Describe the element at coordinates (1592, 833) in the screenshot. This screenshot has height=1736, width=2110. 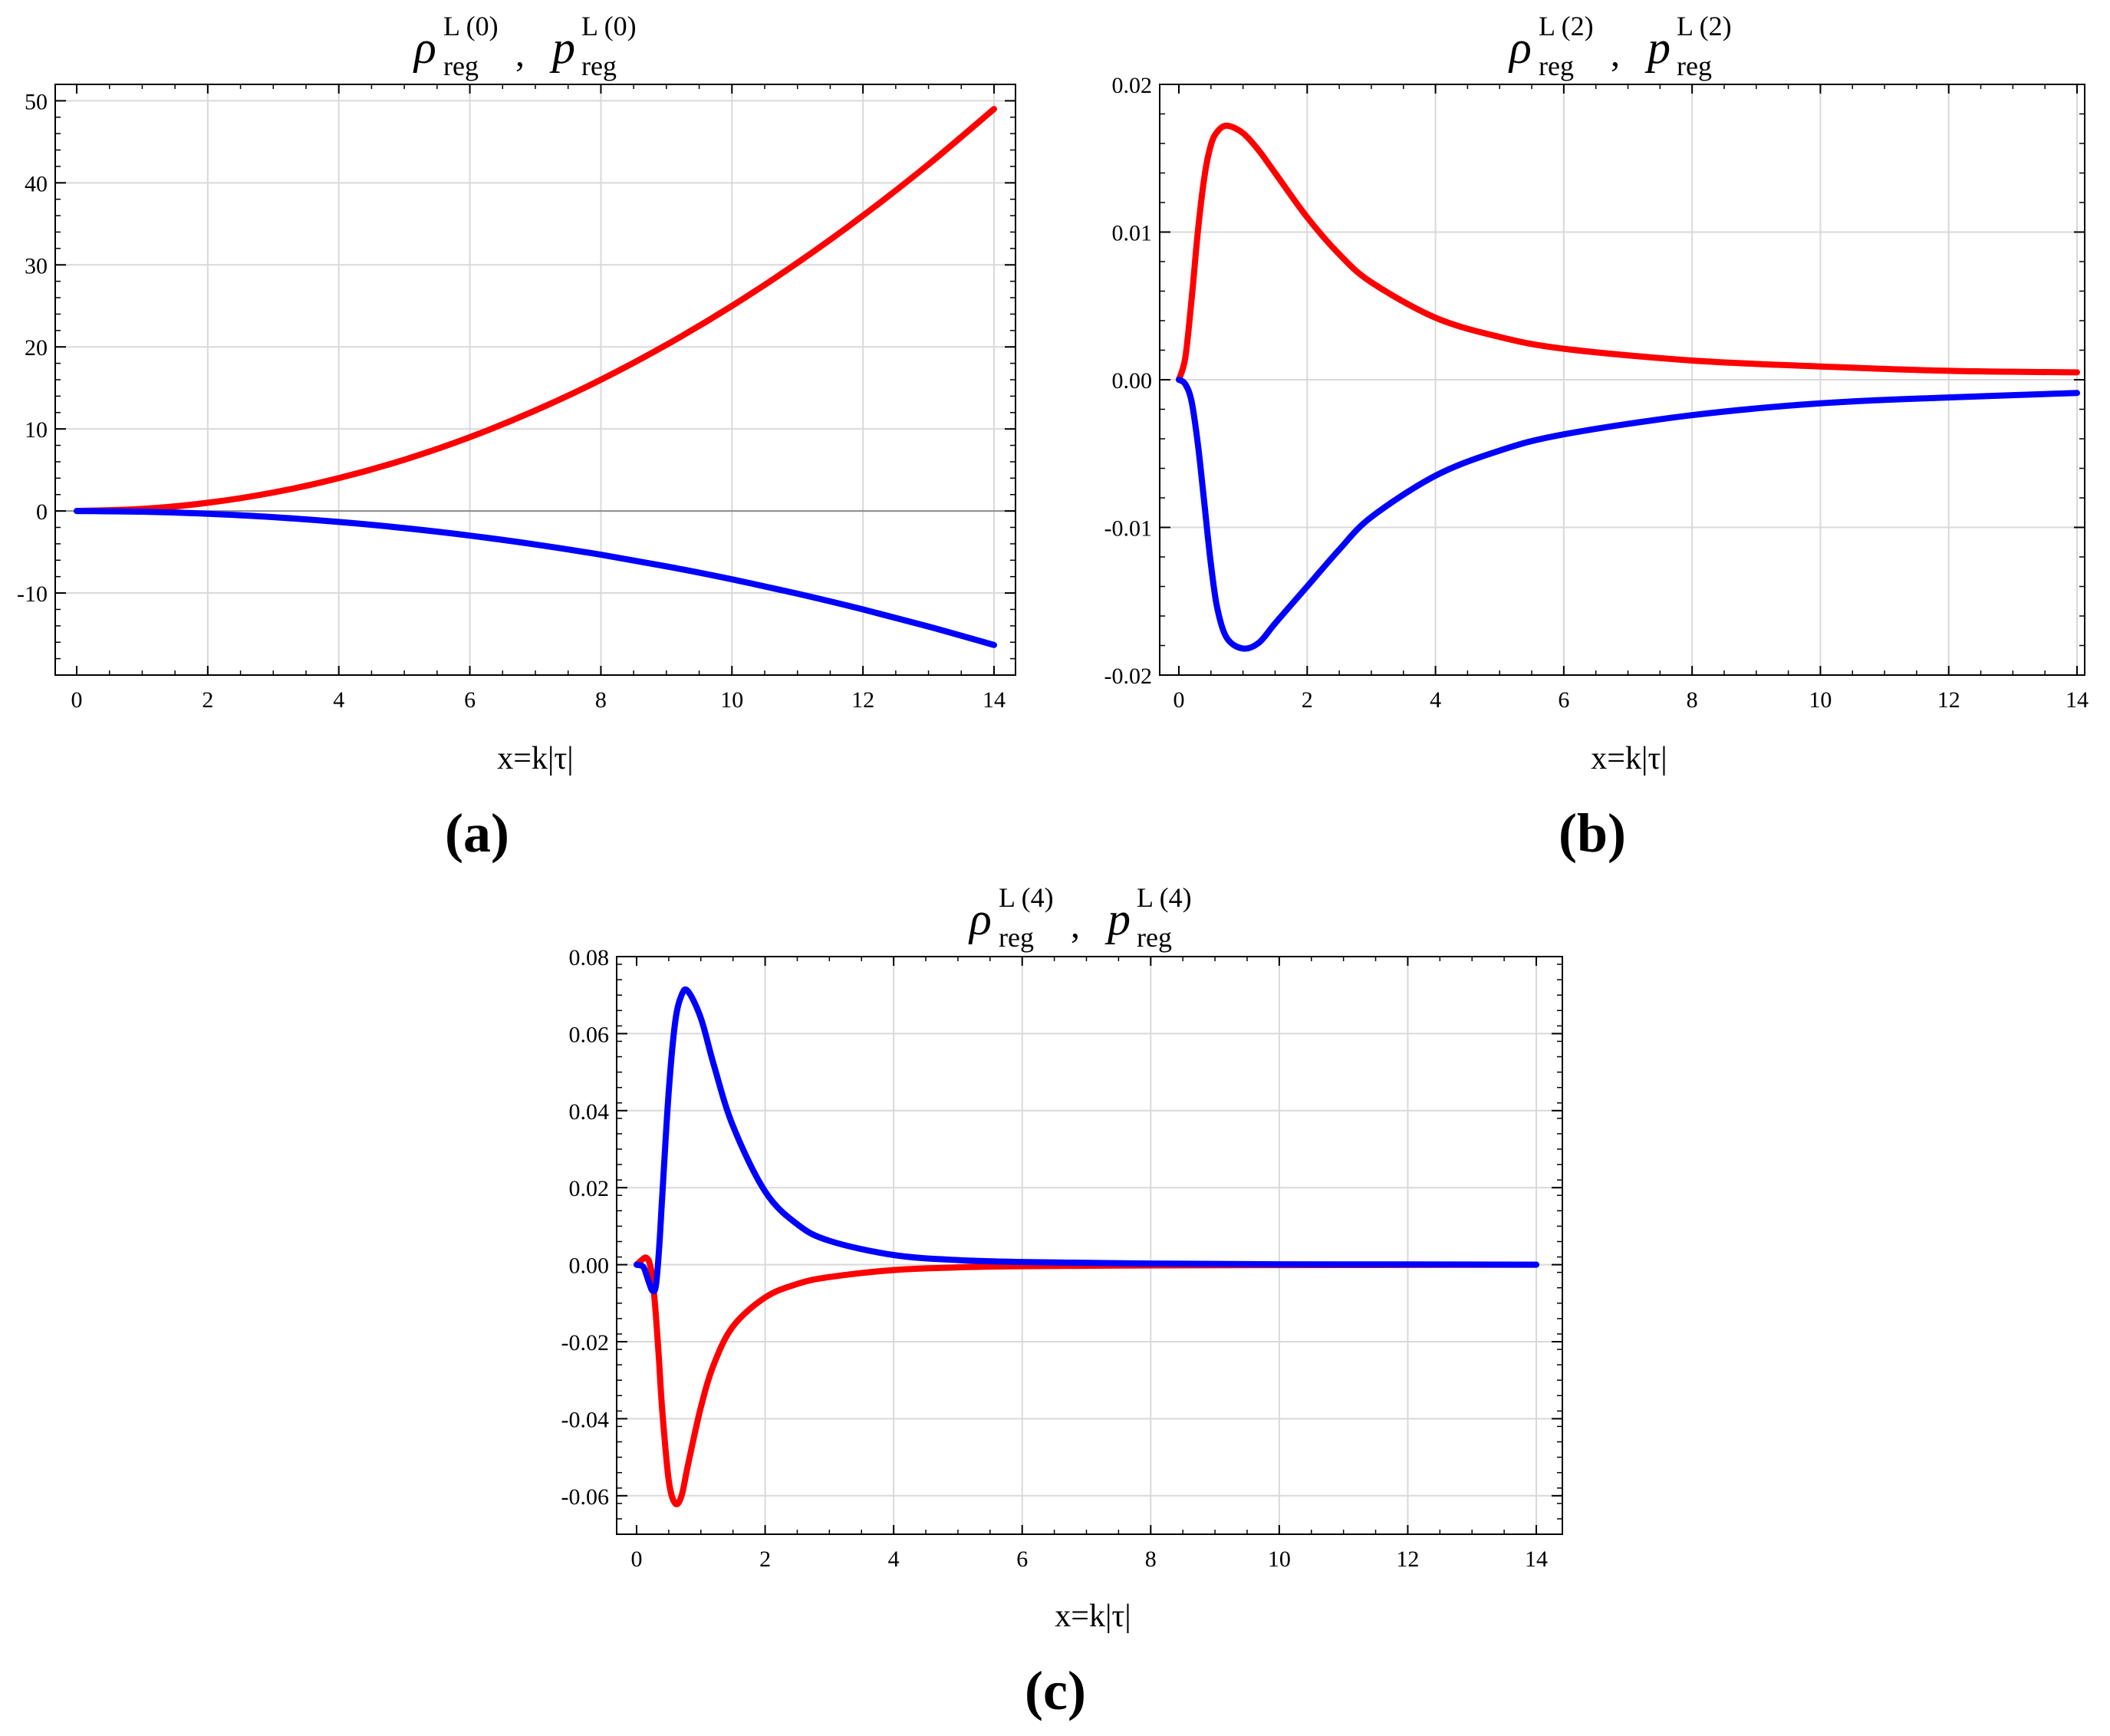
I see `panel-b-label: (b)` at that location.